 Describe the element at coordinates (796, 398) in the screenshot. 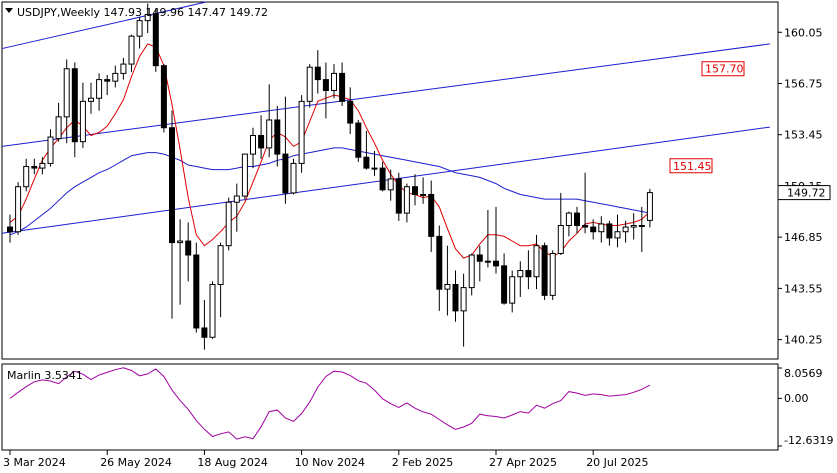

I see `indicator-tick-zero: 0.00` at that location.